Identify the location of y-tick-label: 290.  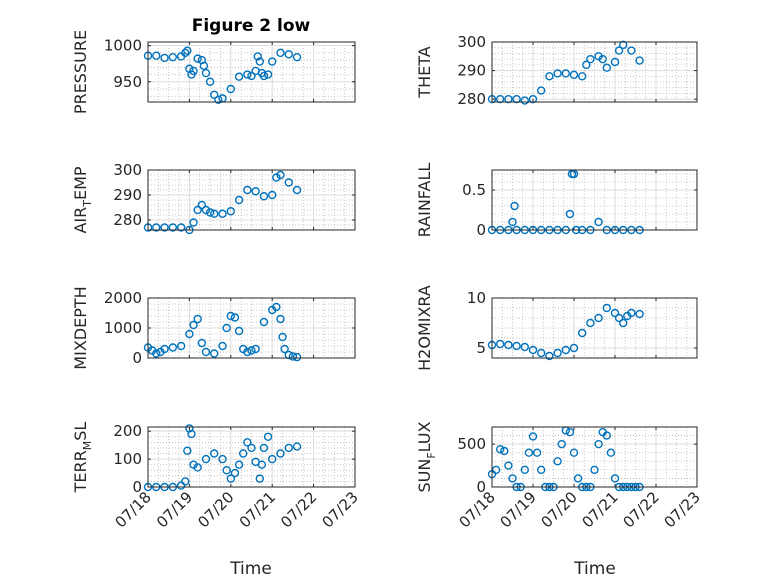
(127, 195).